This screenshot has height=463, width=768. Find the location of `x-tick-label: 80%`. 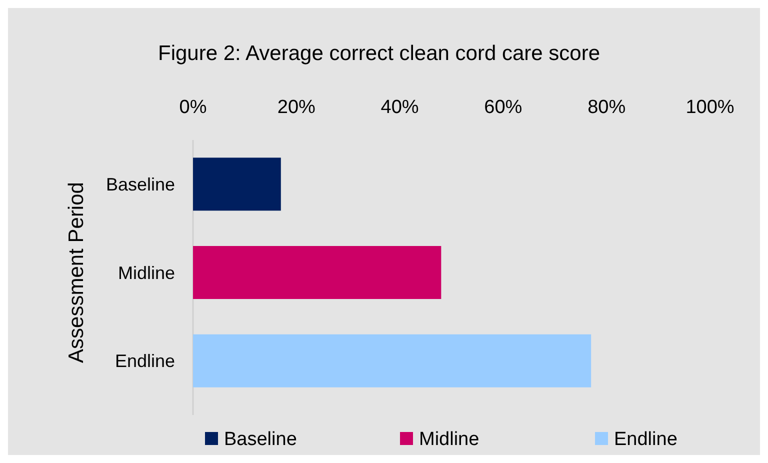

x-tick-label: 80% is located at coordinates (607, 107).